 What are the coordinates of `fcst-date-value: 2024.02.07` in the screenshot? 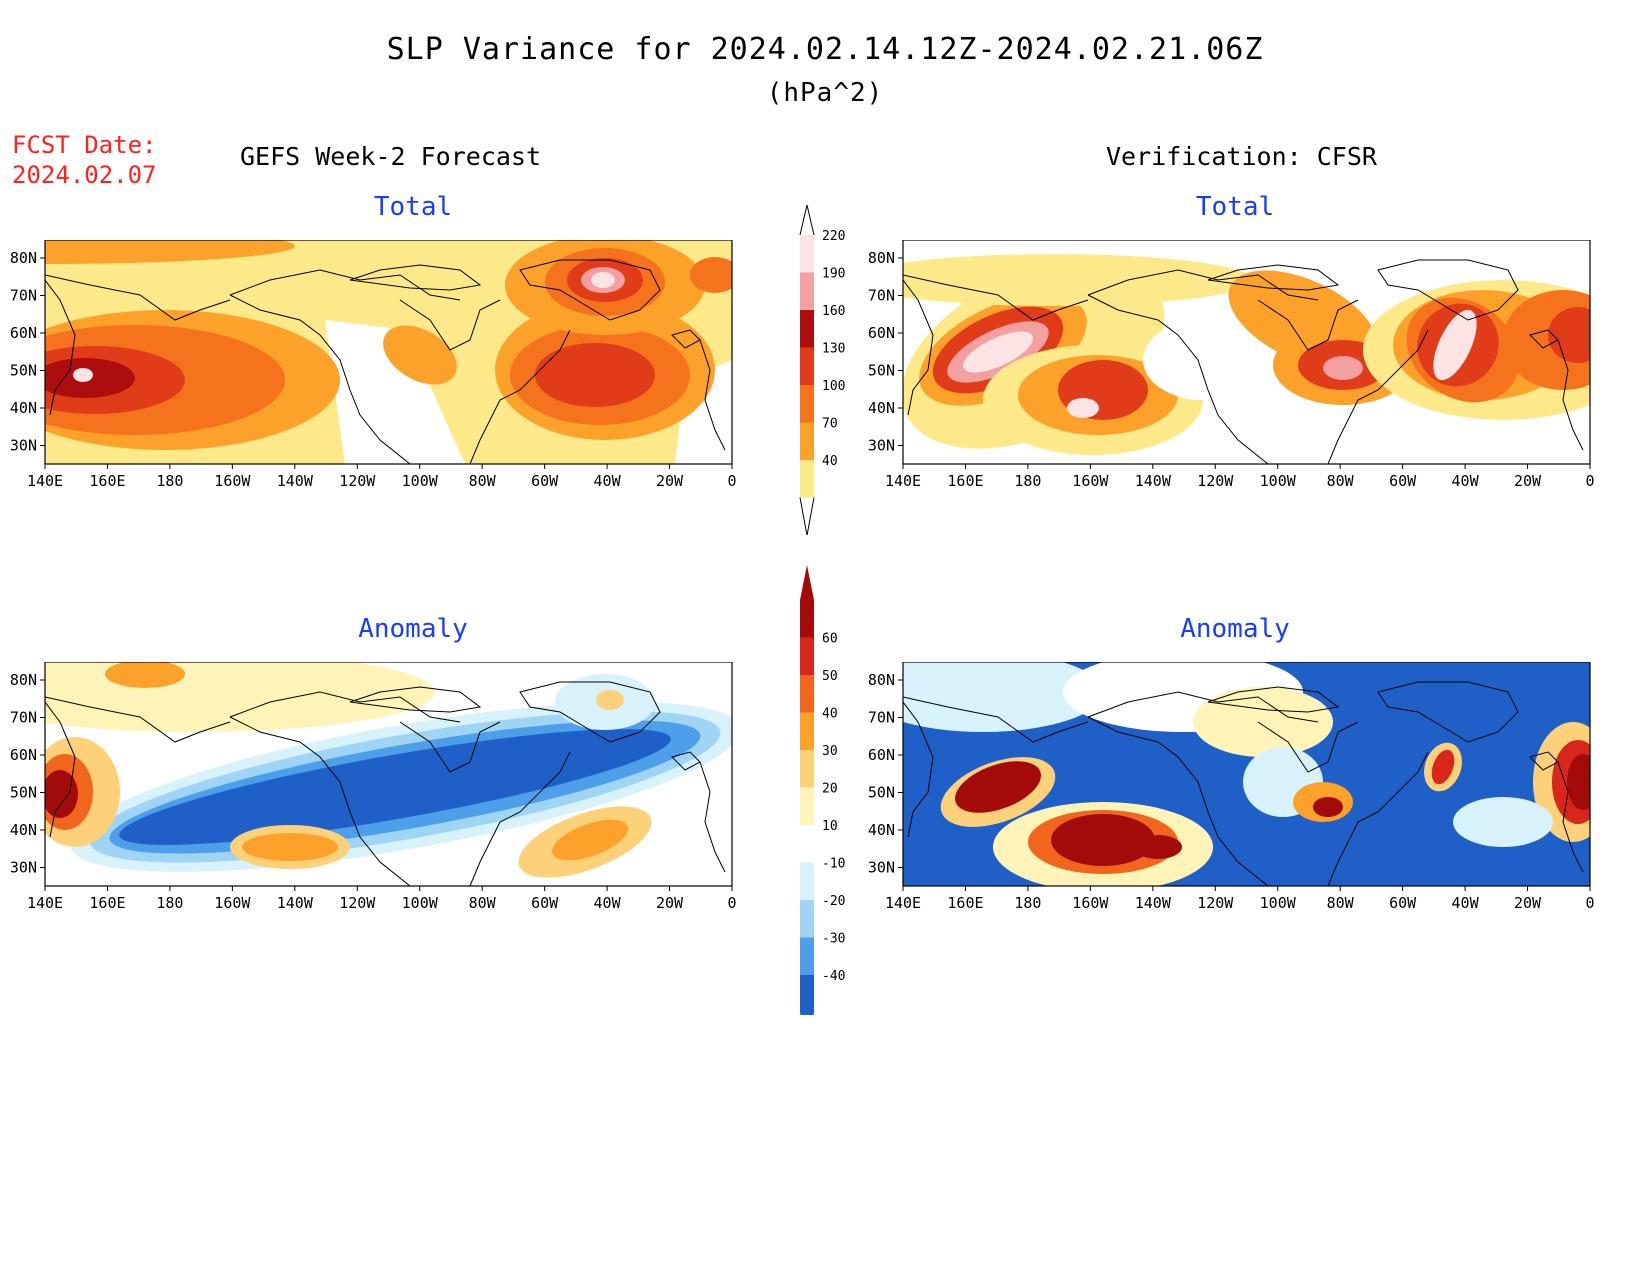 It's located at (84, 175).